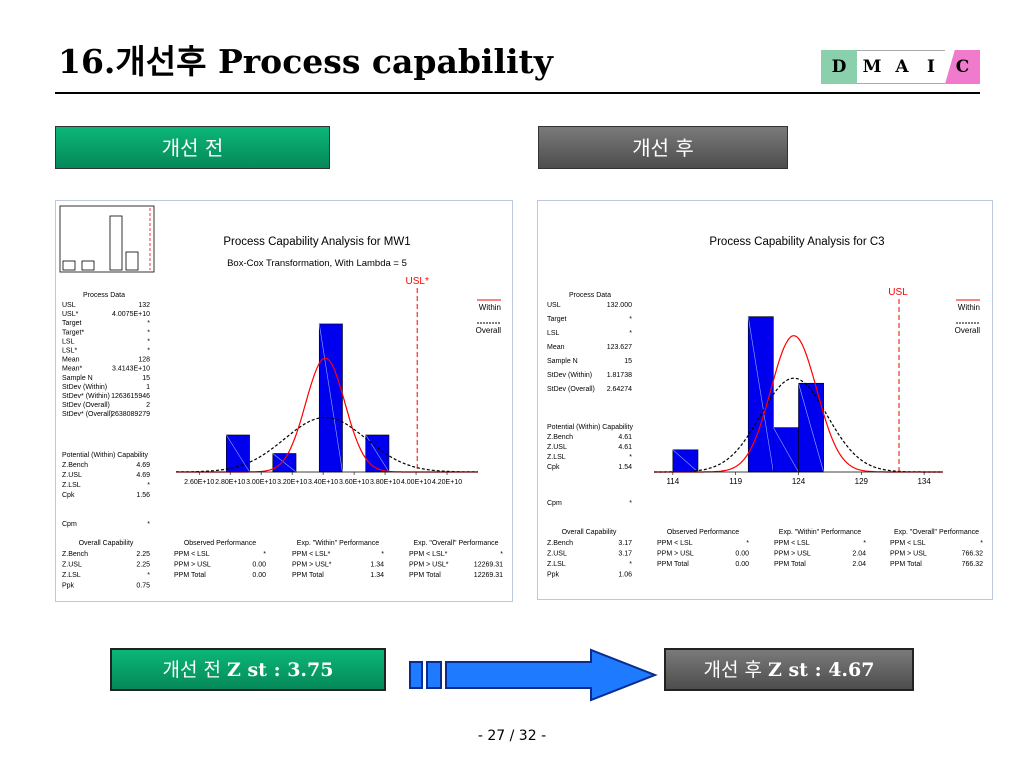  Describe the element at coordinates (146, 378) in the screenshot. I see `process-data-value: 15` at that location.